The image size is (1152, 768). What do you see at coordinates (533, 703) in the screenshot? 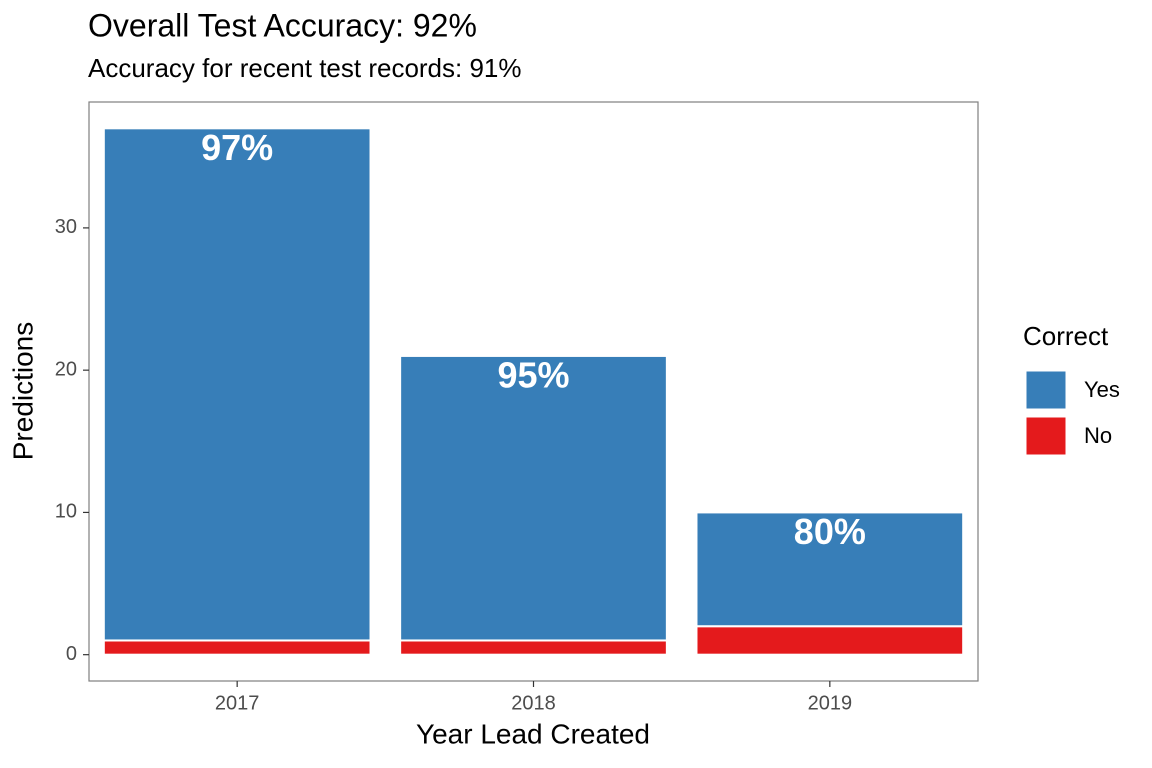
I see `x-tick-label: 2018` at bounding box center [533, 703].